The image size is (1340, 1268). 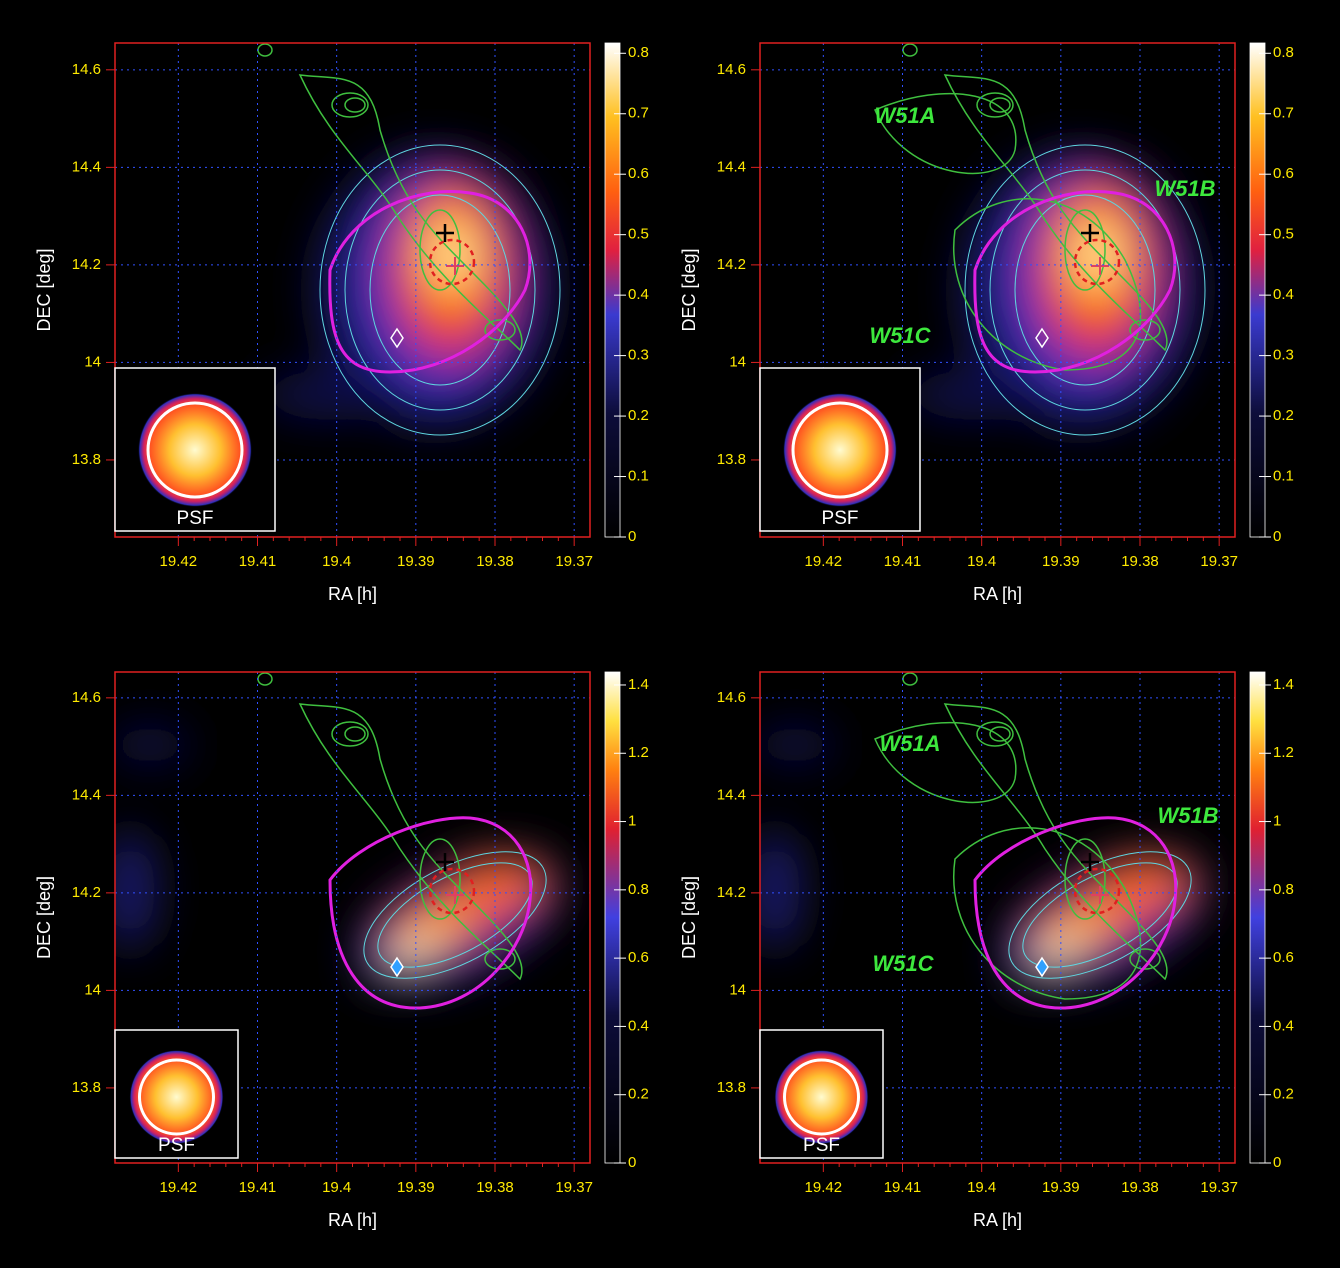 What do you see at coordinates (1184, 188) in the screenshot?
I see `annotation: W51B` at bounding box center [1184, 188].